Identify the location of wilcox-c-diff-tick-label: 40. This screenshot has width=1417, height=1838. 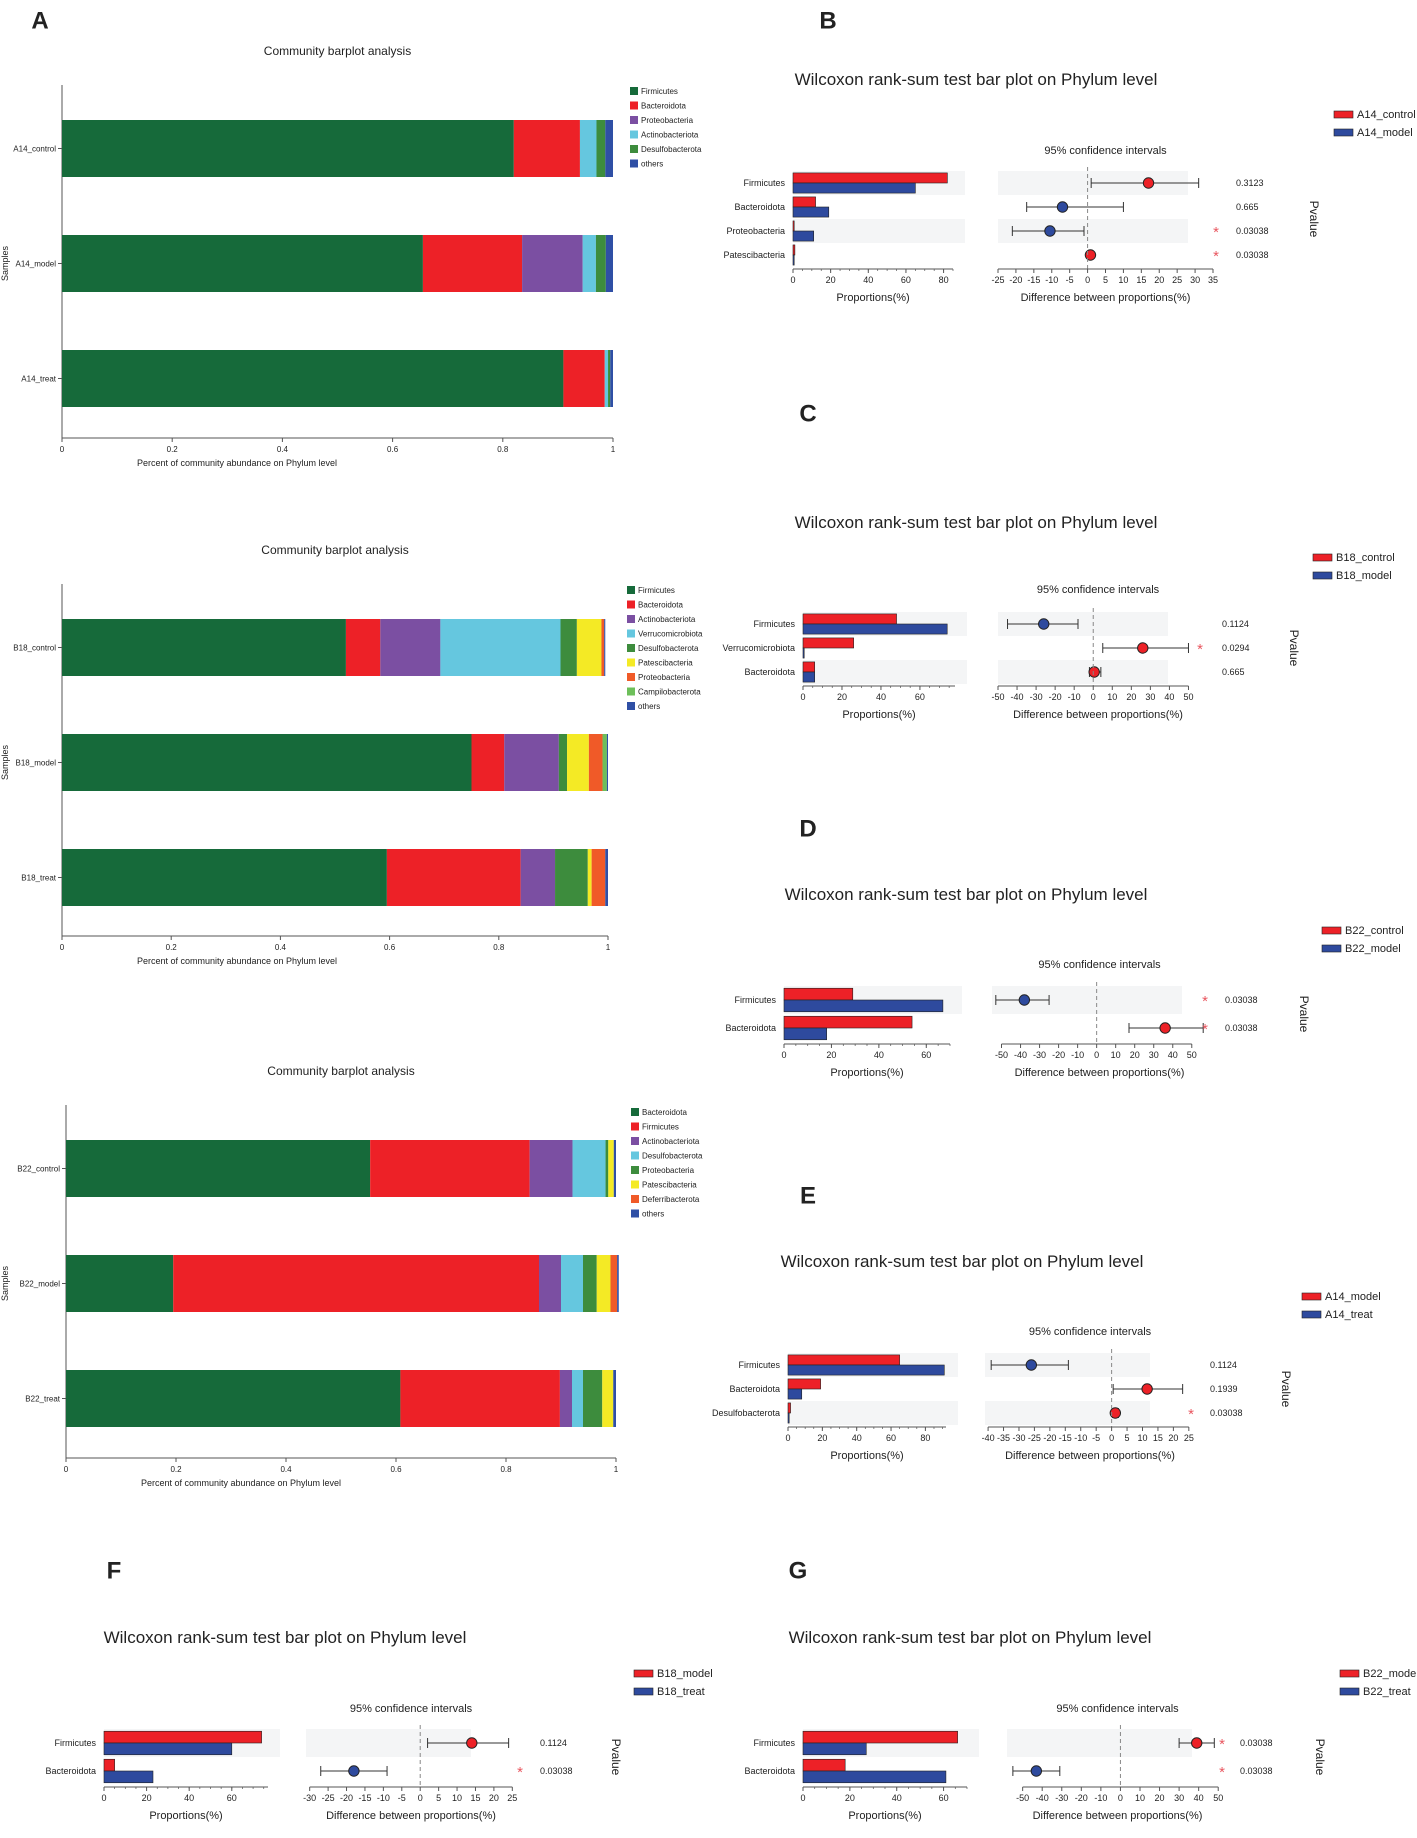
(1169, 697).